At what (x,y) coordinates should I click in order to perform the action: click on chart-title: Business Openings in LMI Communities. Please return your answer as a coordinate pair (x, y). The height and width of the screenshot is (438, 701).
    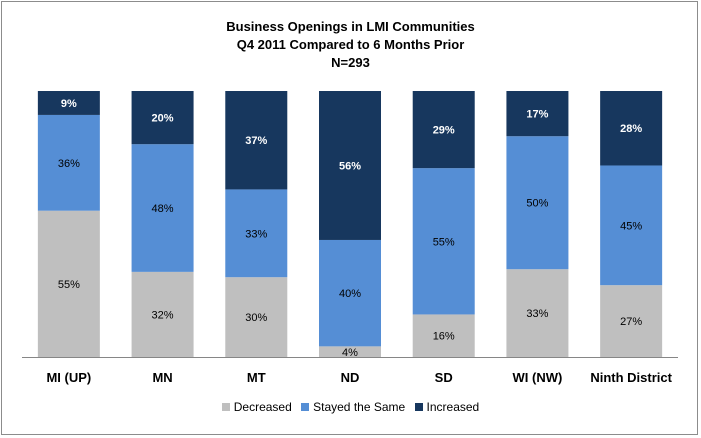
    Looking at the image, I should click on (350, 26).